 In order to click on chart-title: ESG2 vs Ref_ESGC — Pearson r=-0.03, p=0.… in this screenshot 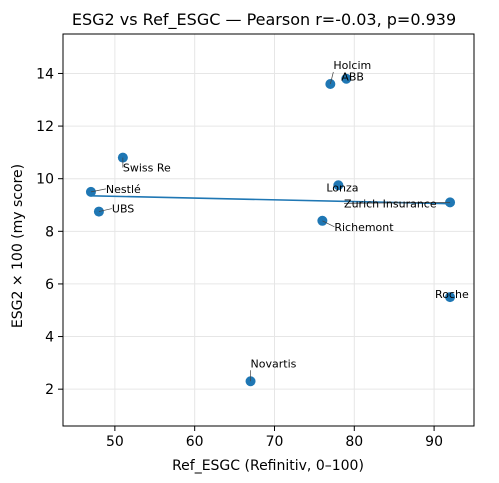, I will do `click(264, 20)`.